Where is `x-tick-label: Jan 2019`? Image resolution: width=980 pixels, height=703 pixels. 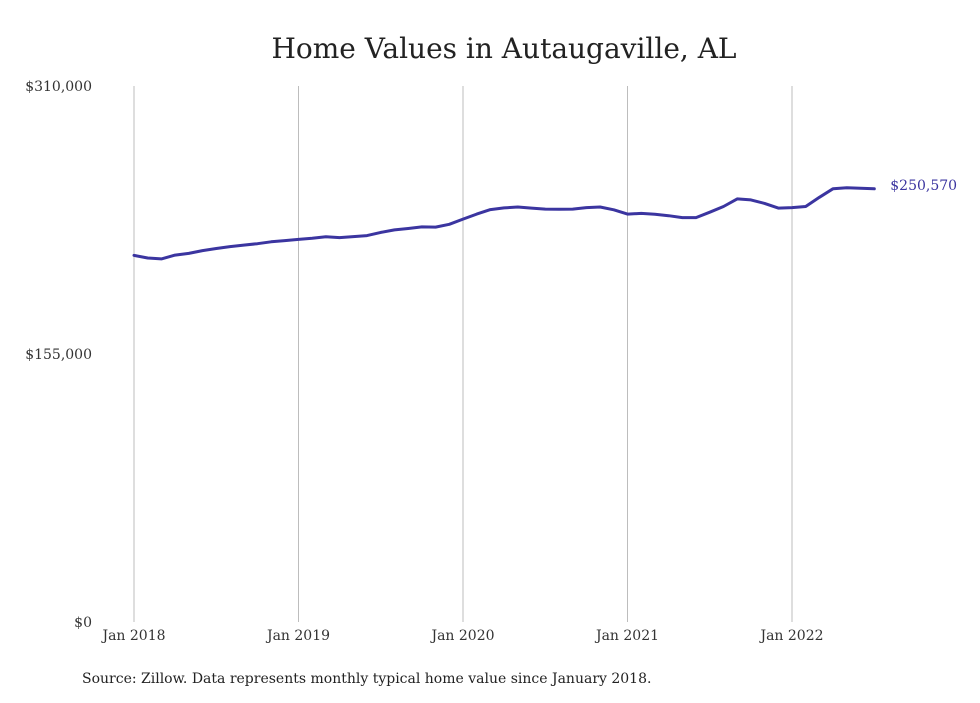 x-tick-label: Jan 2019 is located at coordinates (297, 636).